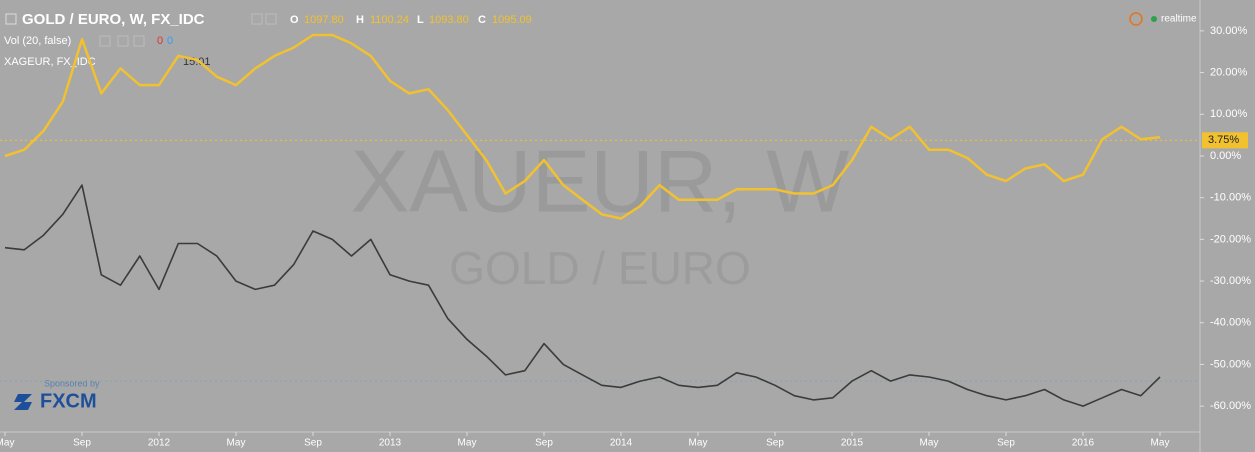 The height and width of the screenshot is (452, 1255). I want to click on x-tick-label: 2015, so click(852, 443).